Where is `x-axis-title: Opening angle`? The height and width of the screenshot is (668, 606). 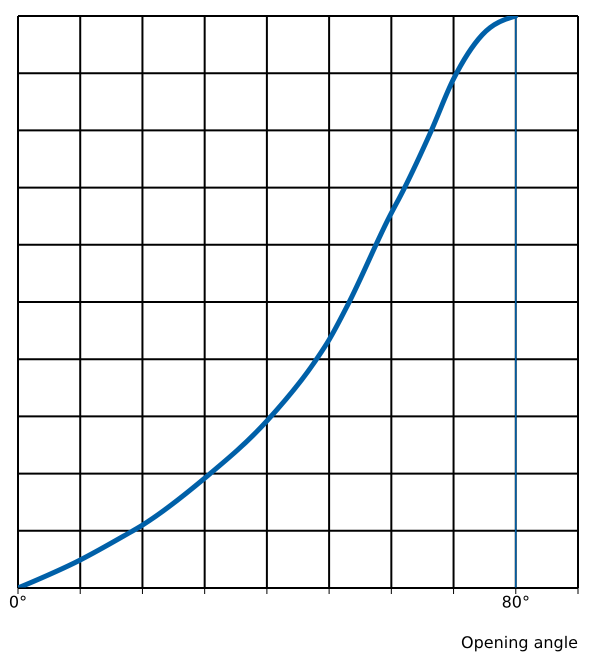 x-axis-title: Opening angle is located at coordinates (519, 642).